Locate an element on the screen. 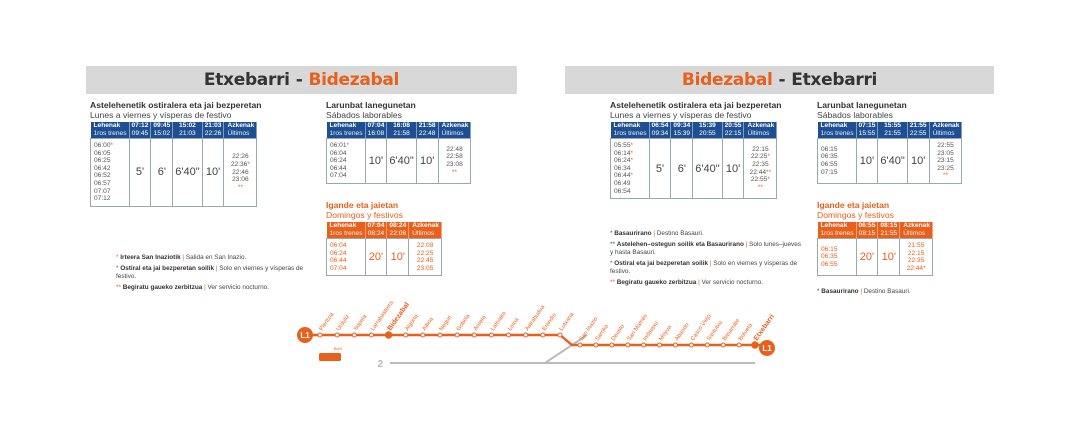  header-interval-2: 08:24 22:08 is located at coordinates (398, 230).